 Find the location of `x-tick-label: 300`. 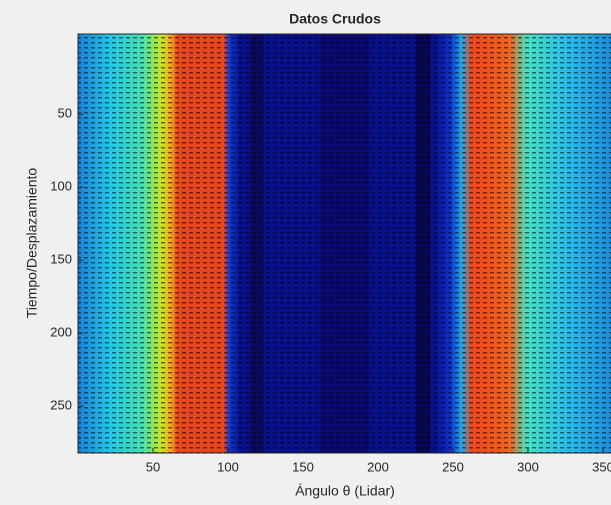

x-tick-label: 300 is located at coordinates (528, 466).